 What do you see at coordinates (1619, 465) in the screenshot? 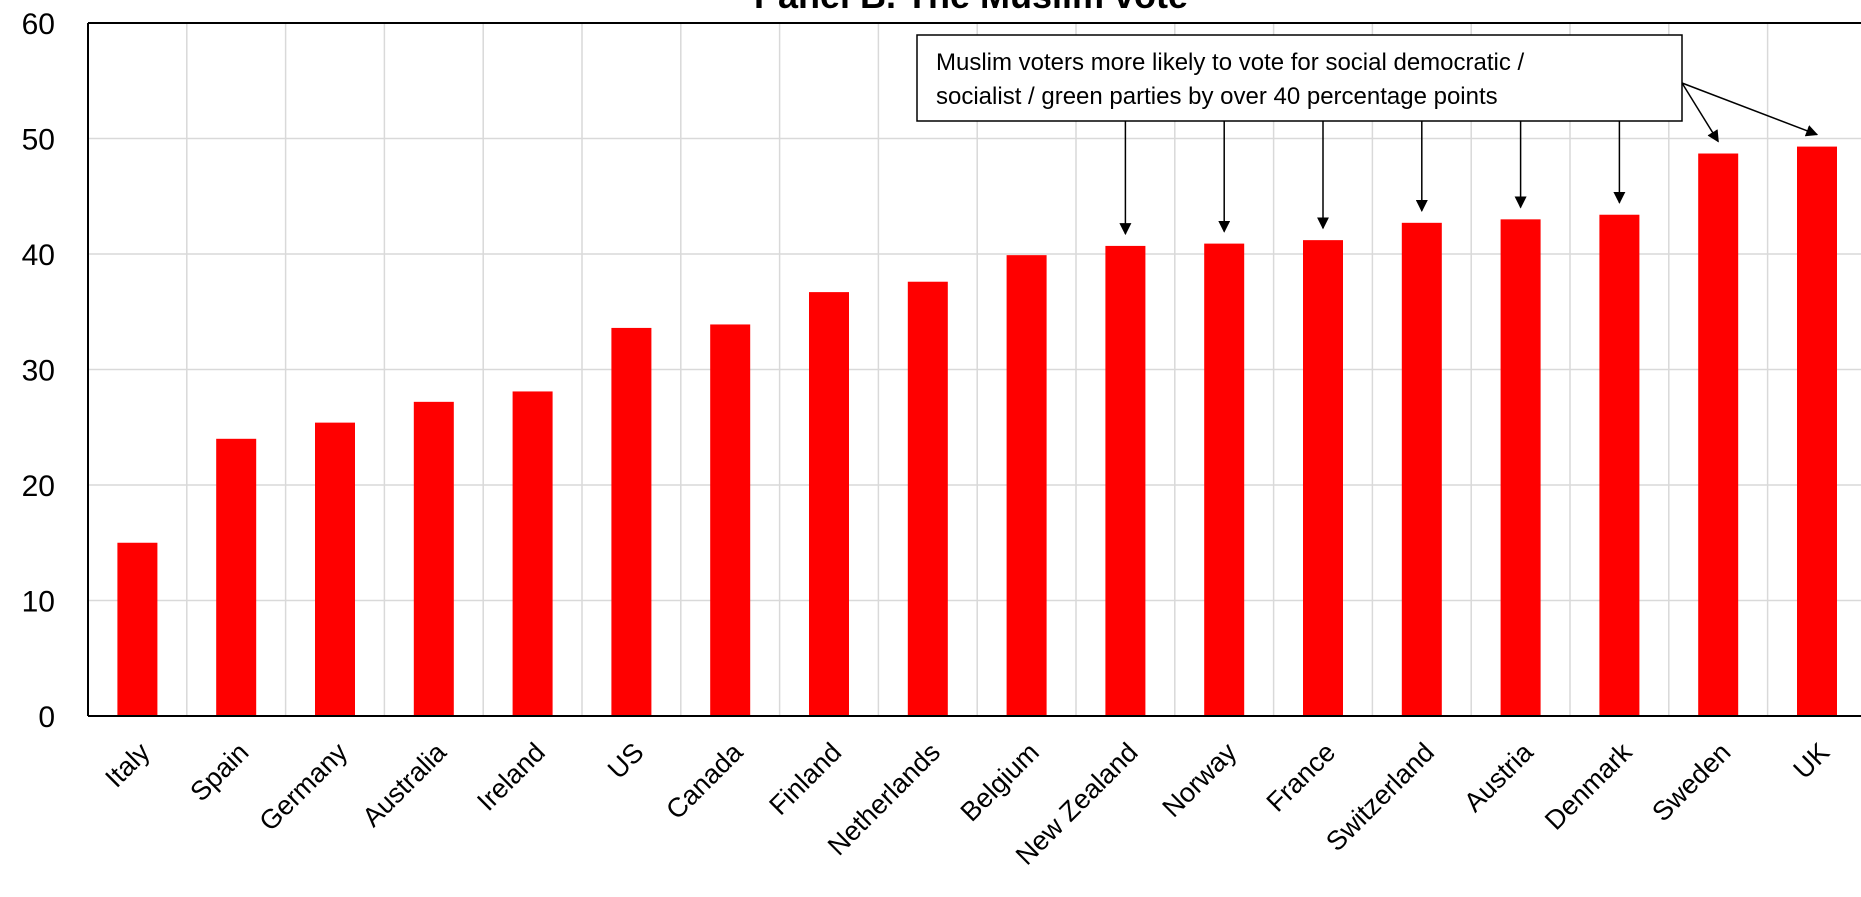
I see `bar-denmark` at bounding box center [1619, 465].